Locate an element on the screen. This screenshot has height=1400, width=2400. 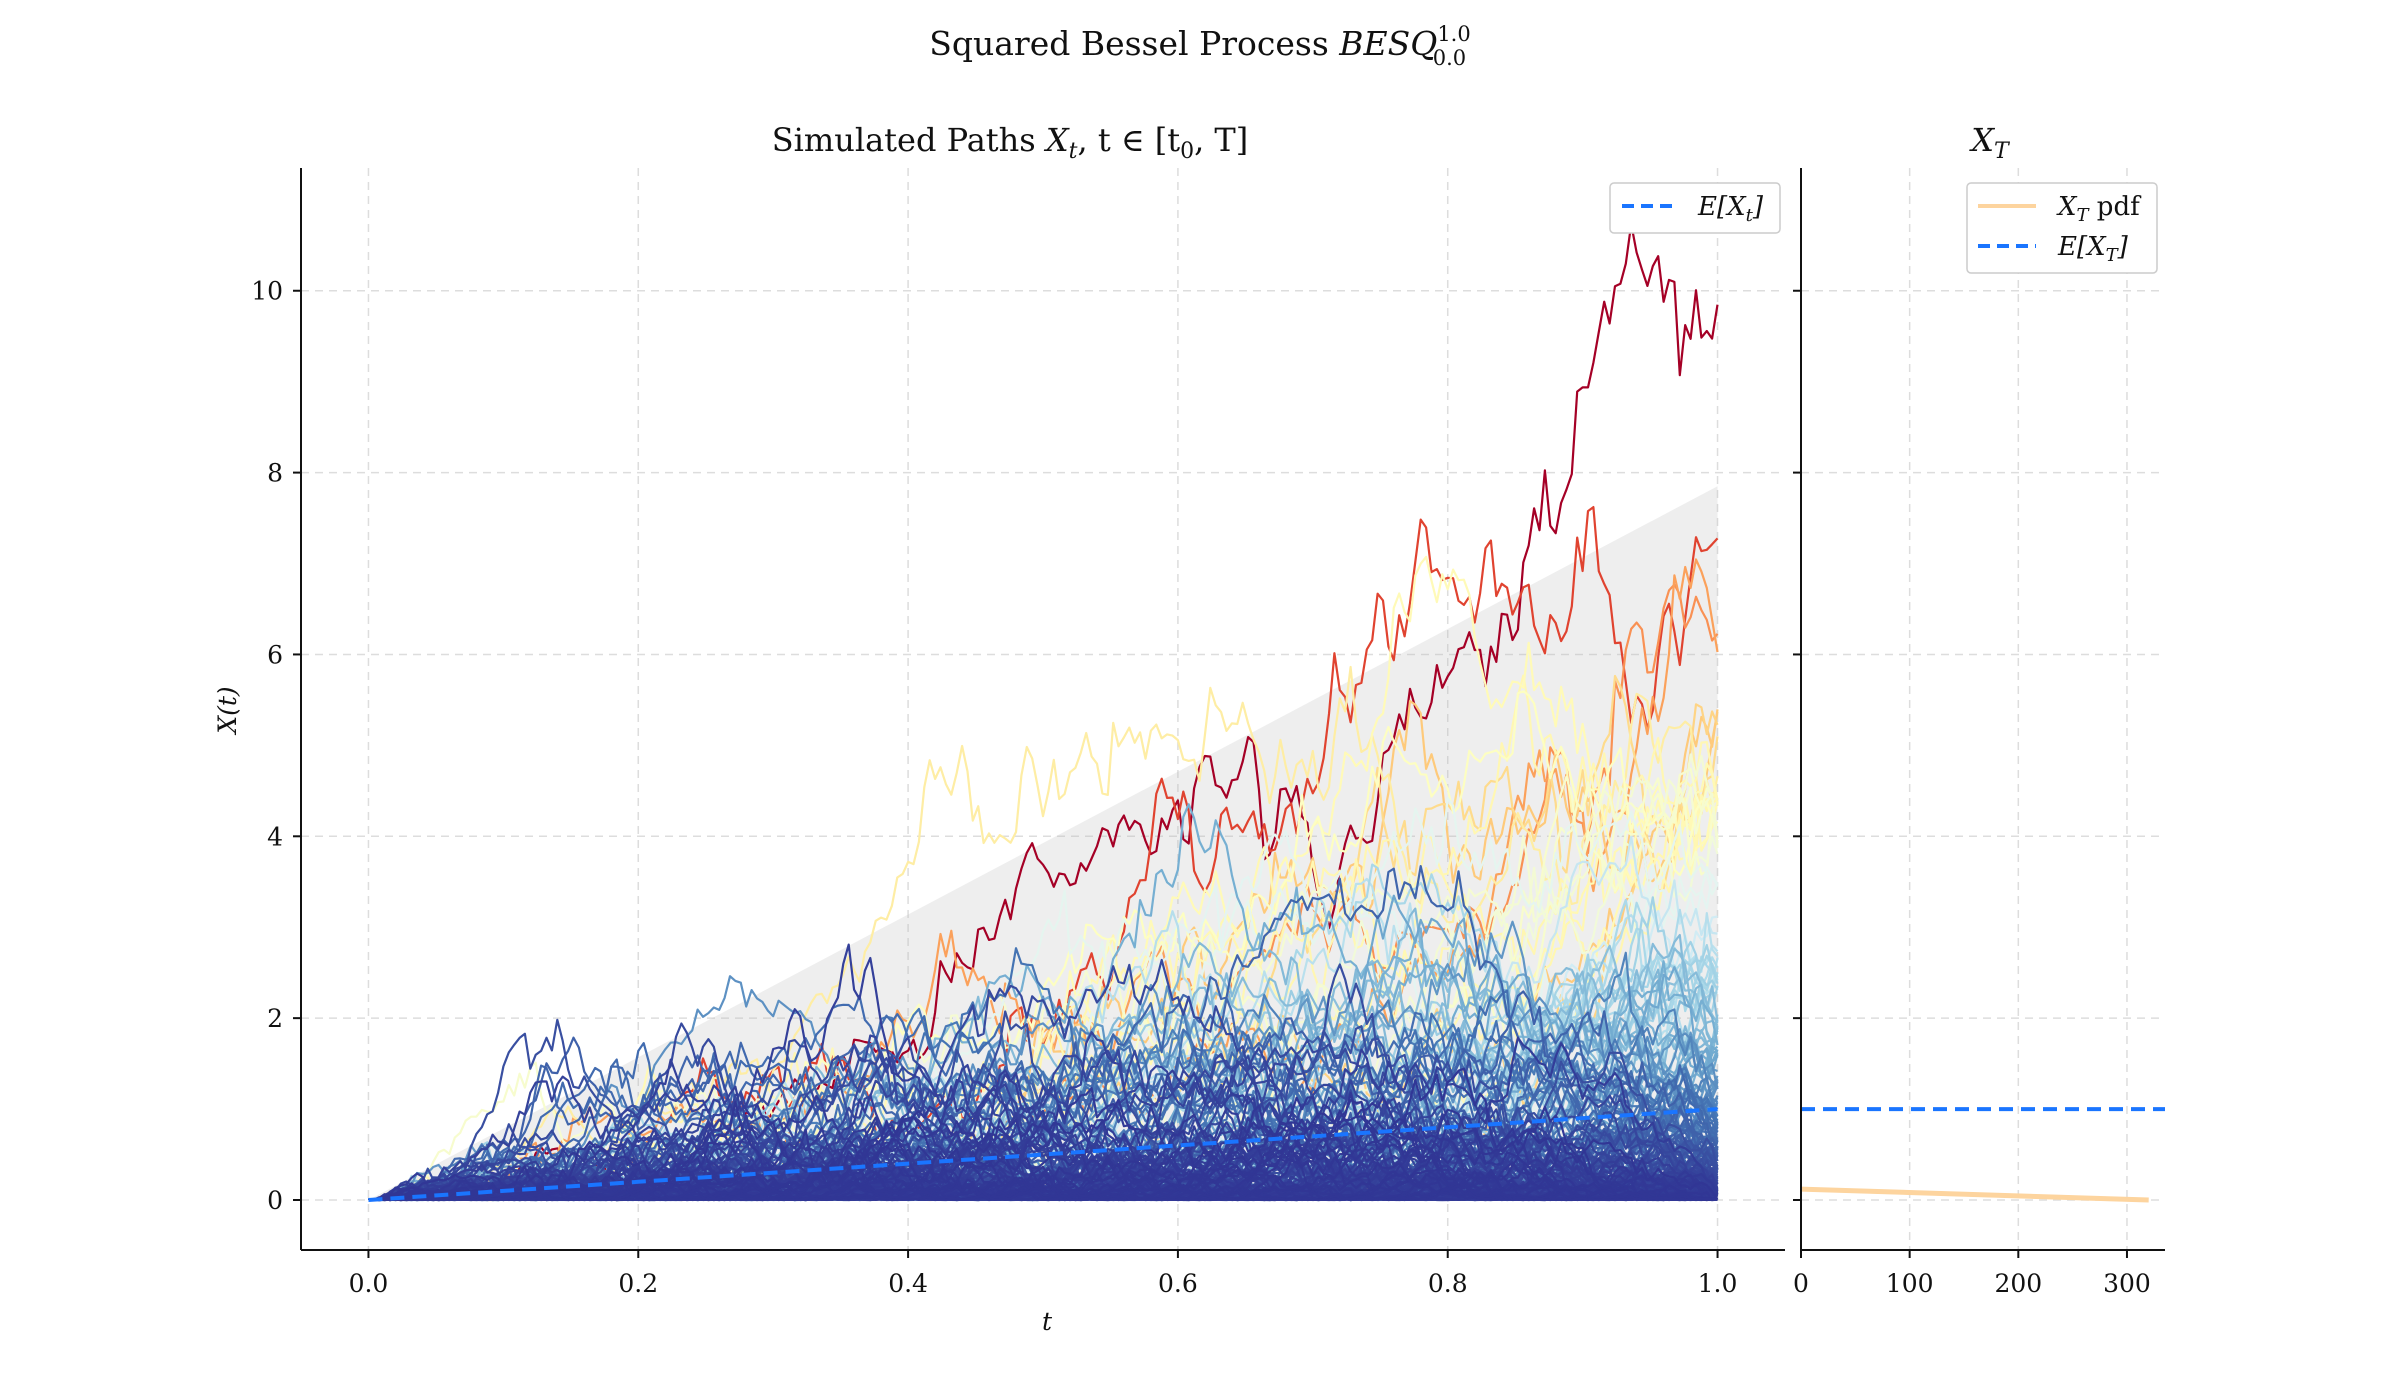
main-y-tick-label: 8 is located at coordinates (275, 473).